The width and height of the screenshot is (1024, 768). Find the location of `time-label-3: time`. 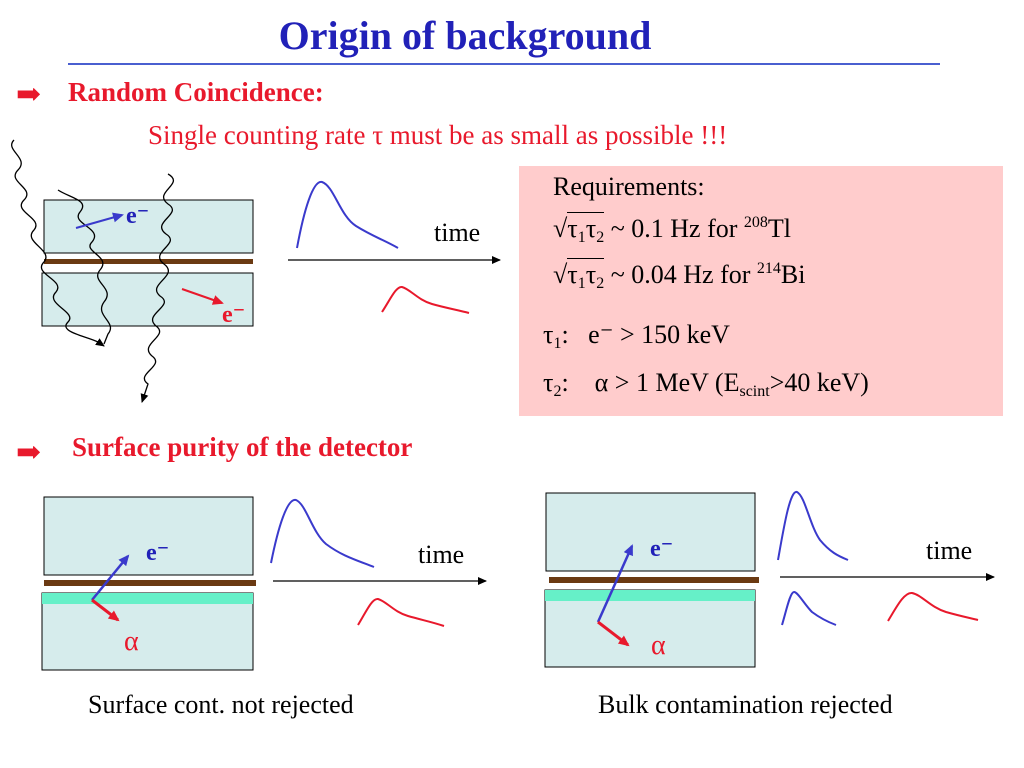

time-label-3: time is located at coordinates (949, 550).